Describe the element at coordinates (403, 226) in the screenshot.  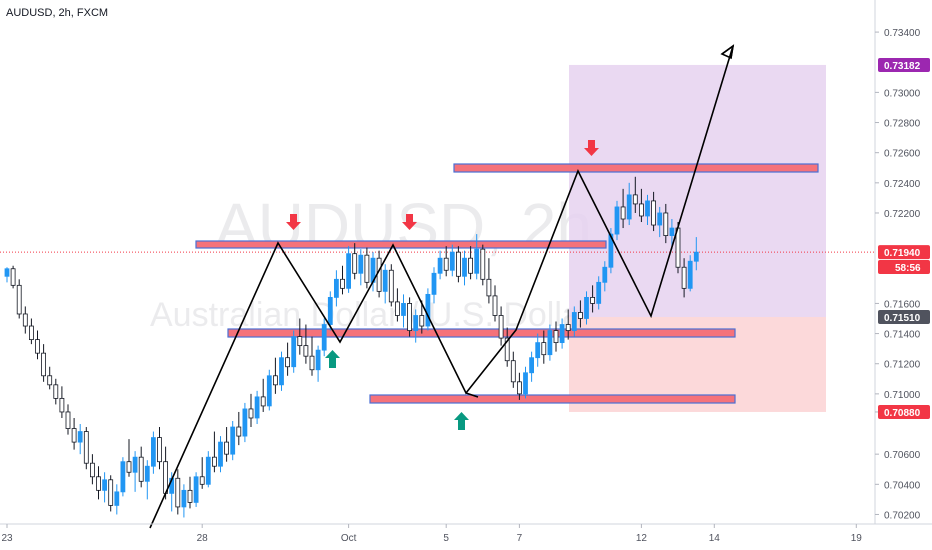
I see `watermark-symbol: AUDUSD, 2h` at that location.